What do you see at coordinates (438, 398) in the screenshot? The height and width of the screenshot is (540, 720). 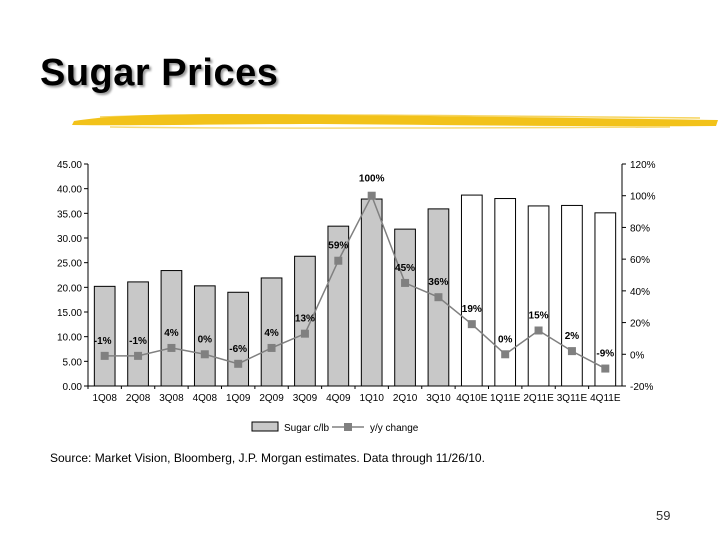 I see `x-tick-label: 3Q10` at bounding box center [438, 398].